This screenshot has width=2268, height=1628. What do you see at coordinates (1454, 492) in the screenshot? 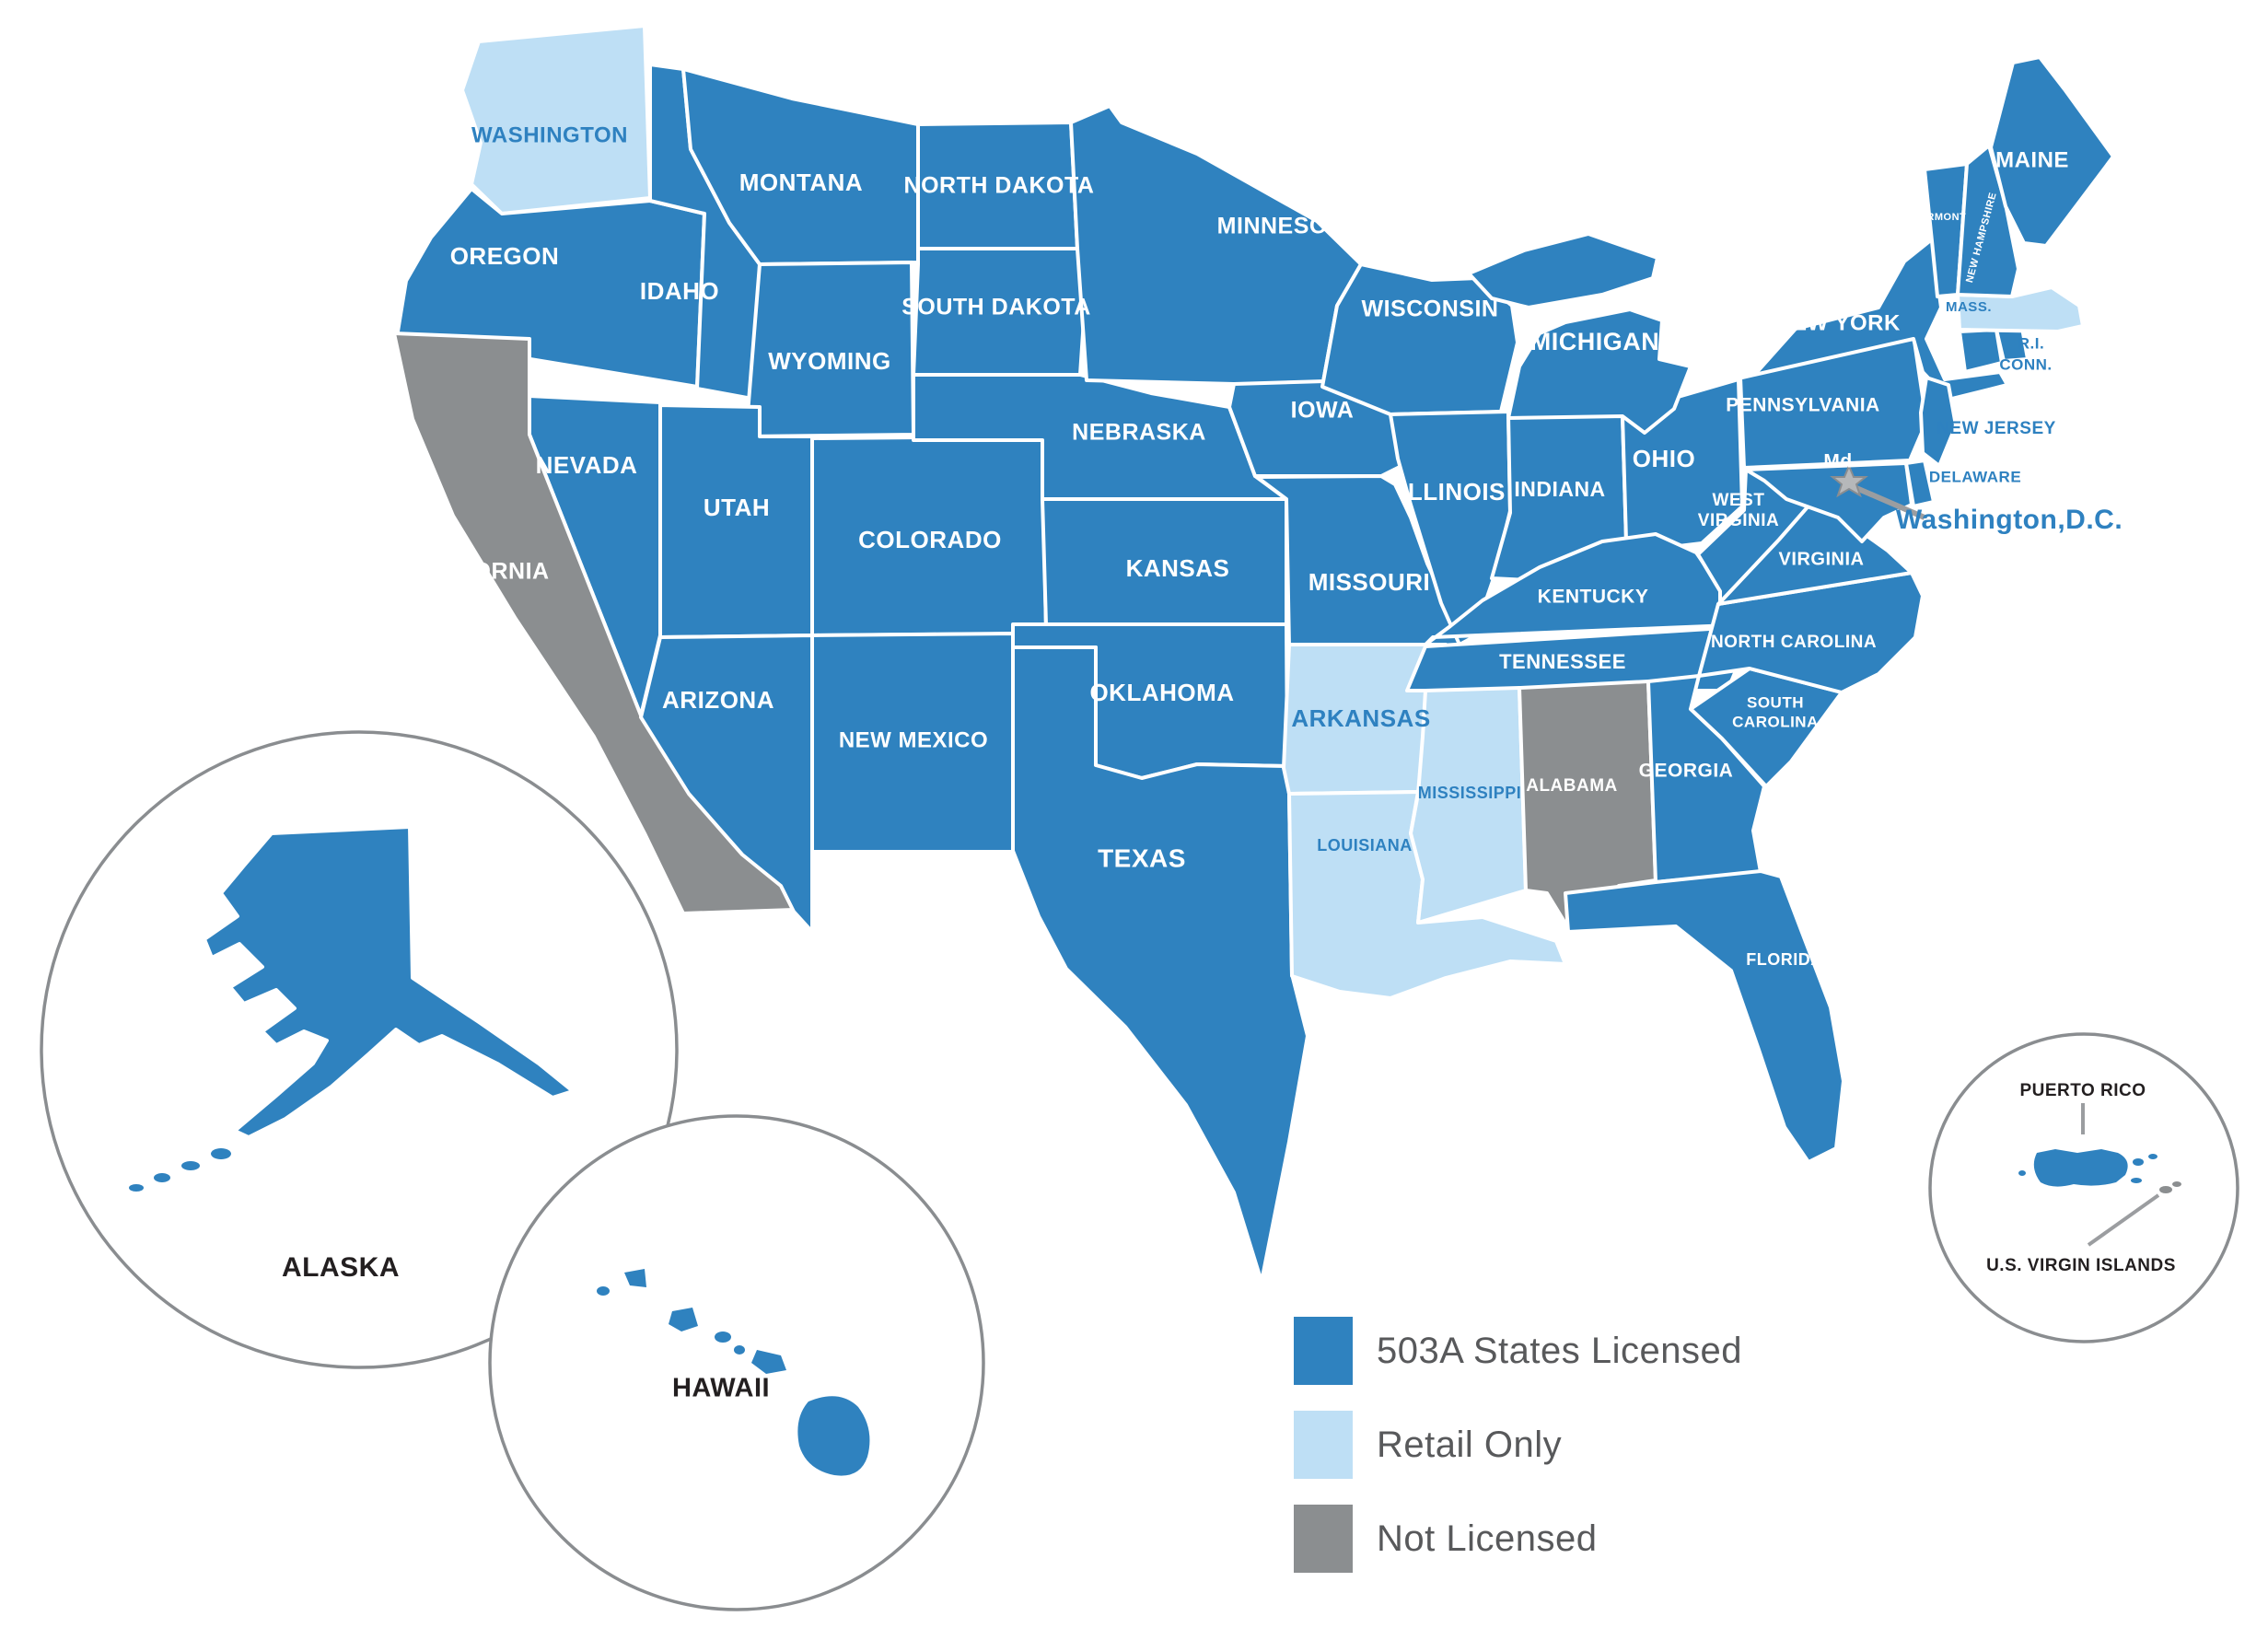
I see `map-label-illinois: ILLINOIS` at bounding box center [1454, 492].